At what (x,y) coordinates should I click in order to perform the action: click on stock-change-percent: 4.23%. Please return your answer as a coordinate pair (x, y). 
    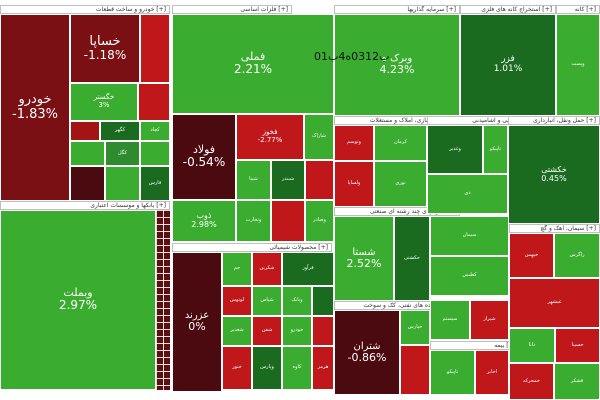
    Looking at the image, I should click on (397, 70).